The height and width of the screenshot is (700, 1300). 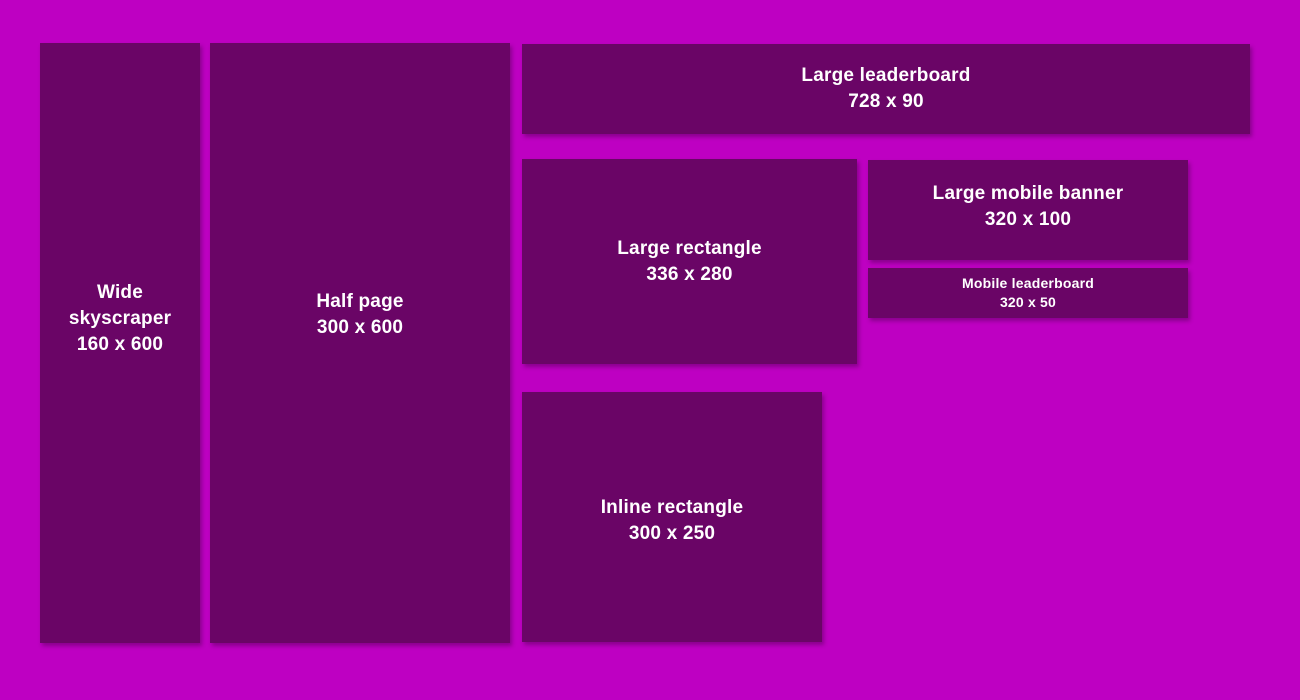 I want to click on ad-box-mobile-leaderboard: Mobile leaderboard 320 x 50, so click(x=1028, y=293).